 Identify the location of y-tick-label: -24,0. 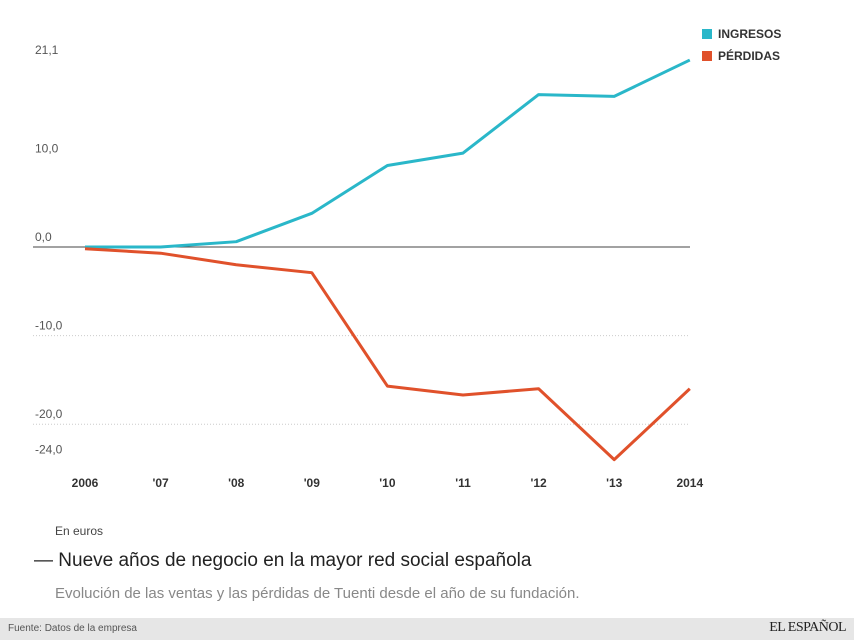
(49, 450).